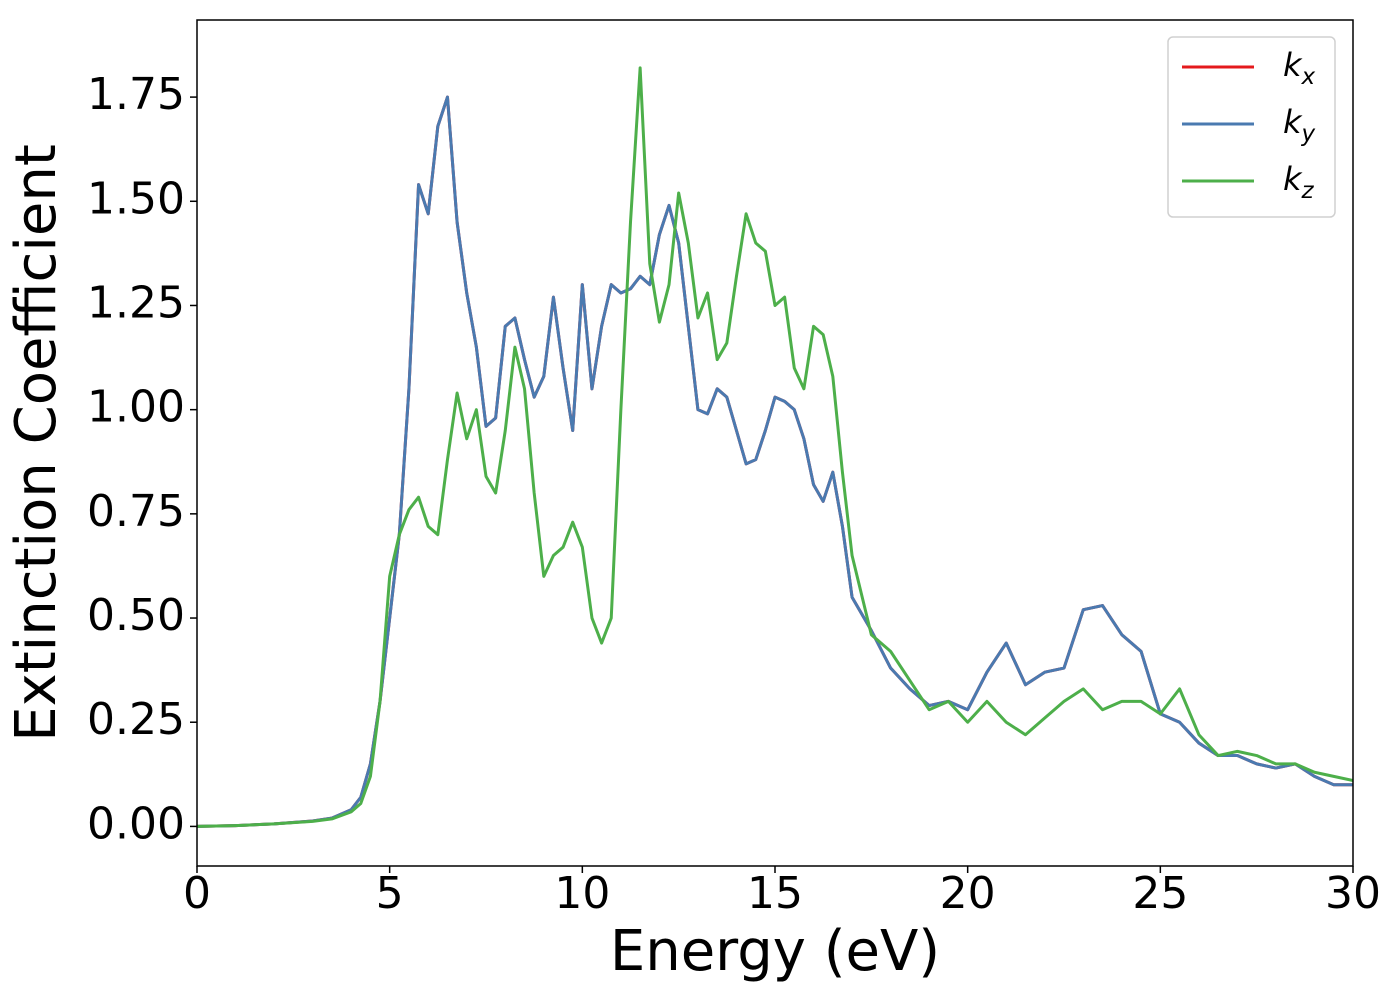 The height and width of the screenshot is (1000, 1400). Describe the element at coordinates (1251, 127) in the screenshot. I see `legend-box` at that location.